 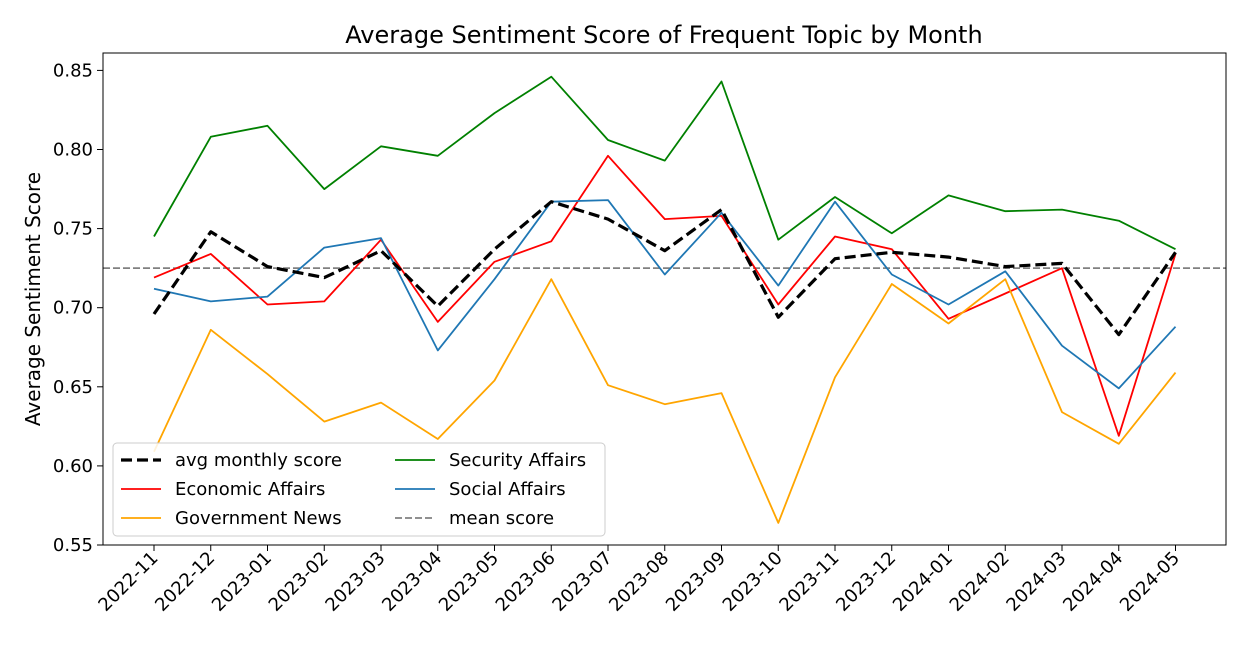 I want to click on y-tick-label: 0.60, so click(x=73, y=466).